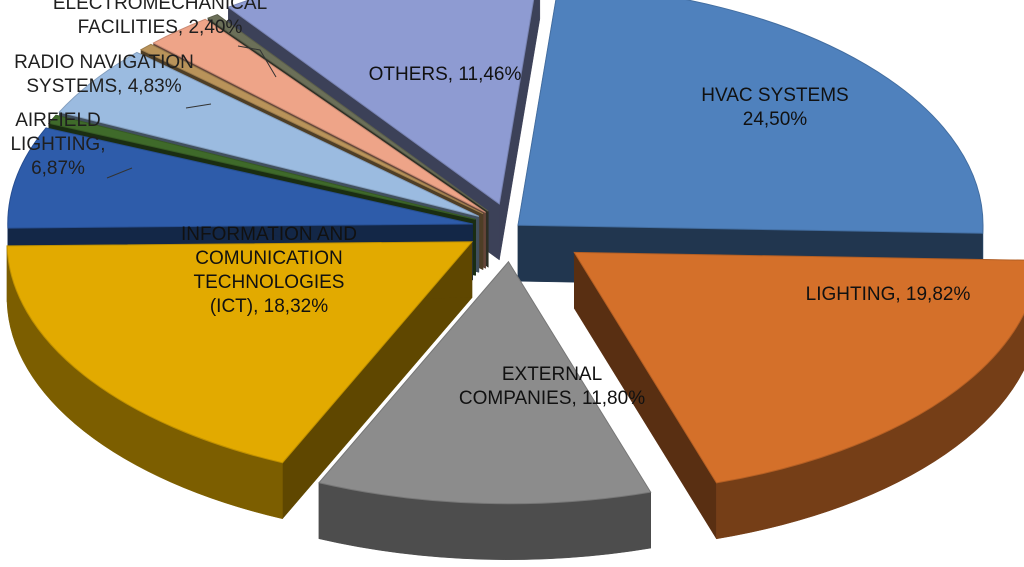 This screenshot has width=1024, height=567. I want to click on data-label-line: 6,87%, so click(58, 168).